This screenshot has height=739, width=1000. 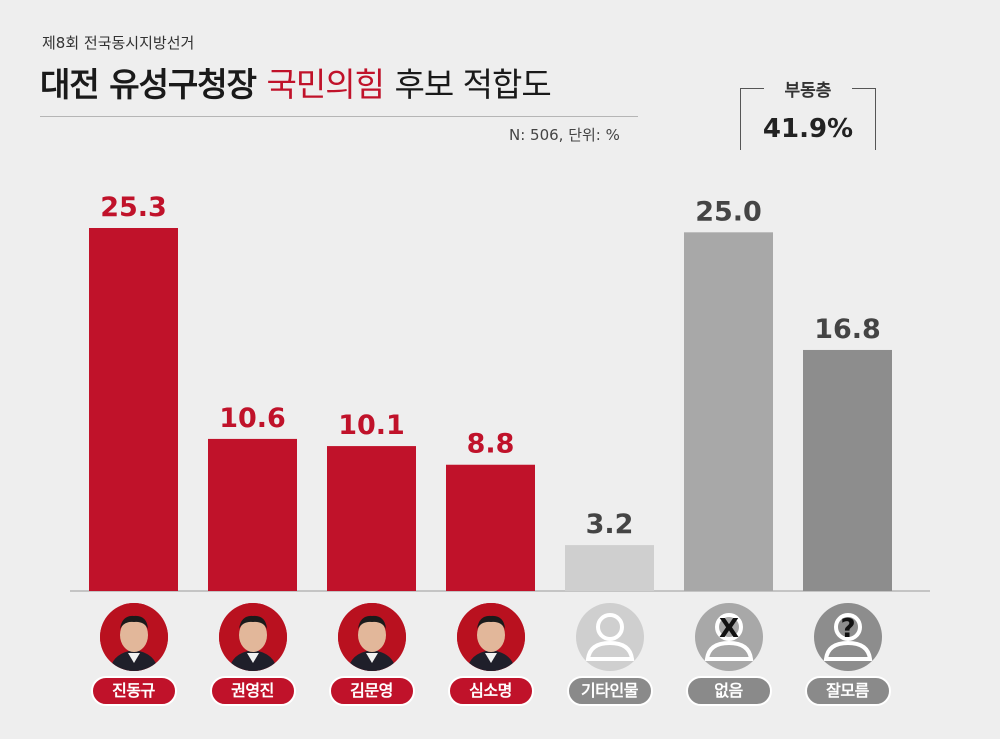 What do you see at coordinates (118, 43) in the screenshot?
I see `subtitle: 제8회 전국동시지방선거` at bounding box center [118, 43].